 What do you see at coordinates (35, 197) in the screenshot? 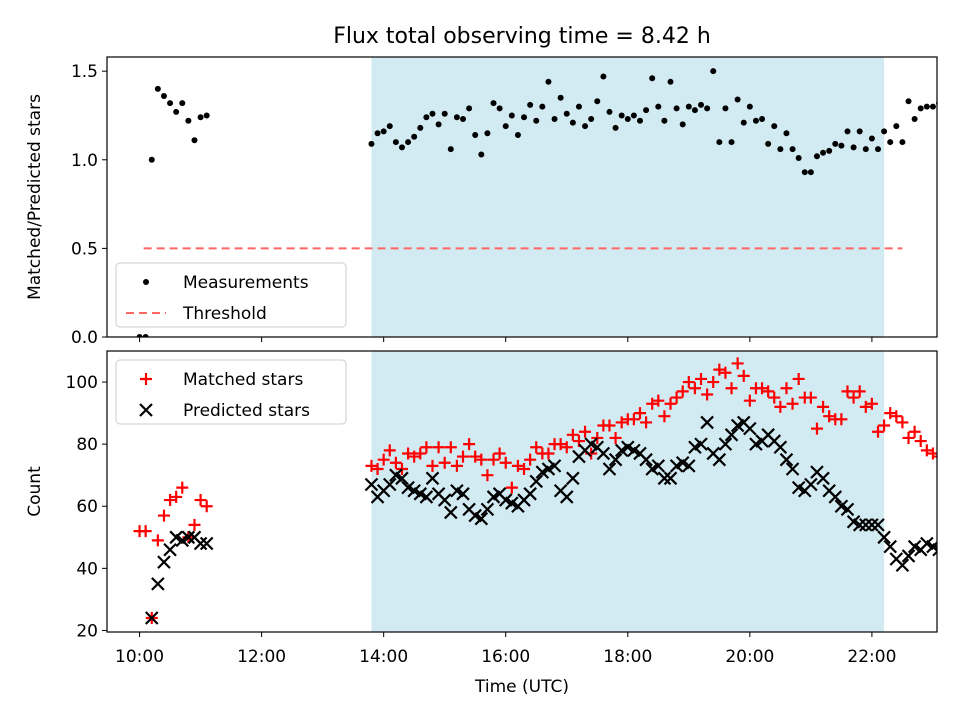
I see `y-axis-label: Matched/Predicted stars` at bounding box center [35, 197].